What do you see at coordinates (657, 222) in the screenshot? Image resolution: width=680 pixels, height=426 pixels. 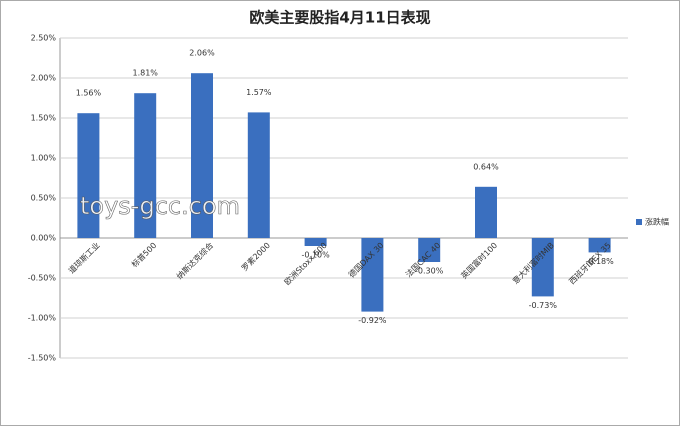 I see `legend-label: 涨跌幅` at bounding box center [657, 222].